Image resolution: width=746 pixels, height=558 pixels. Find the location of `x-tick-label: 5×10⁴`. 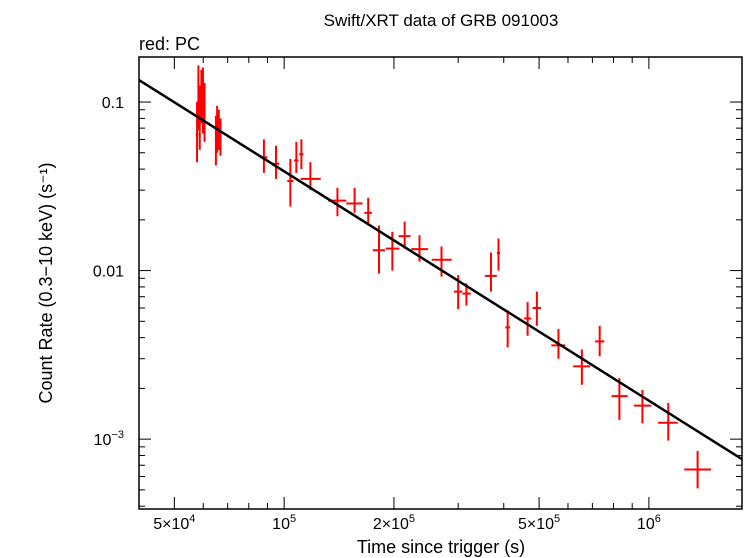

x-tick-label: 5×10⁴ is located at coordinates (174, 523).